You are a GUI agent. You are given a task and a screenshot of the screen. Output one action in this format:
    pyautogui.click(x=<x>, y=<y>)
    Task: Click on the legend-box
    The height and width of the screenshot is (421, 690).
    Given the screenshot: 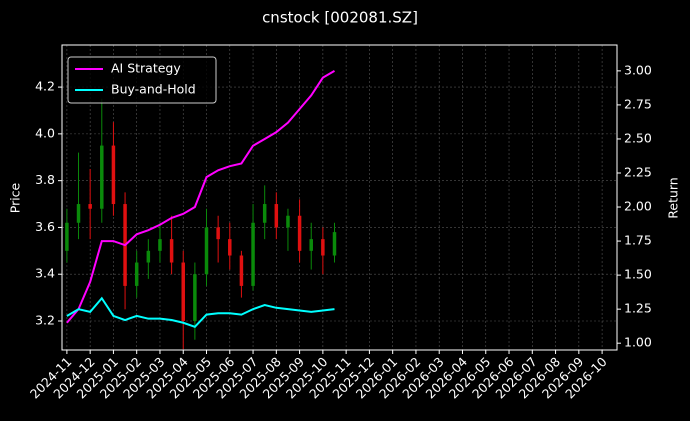 What is the action you would take?
    pyautogui.click(x=142, y=80)
    